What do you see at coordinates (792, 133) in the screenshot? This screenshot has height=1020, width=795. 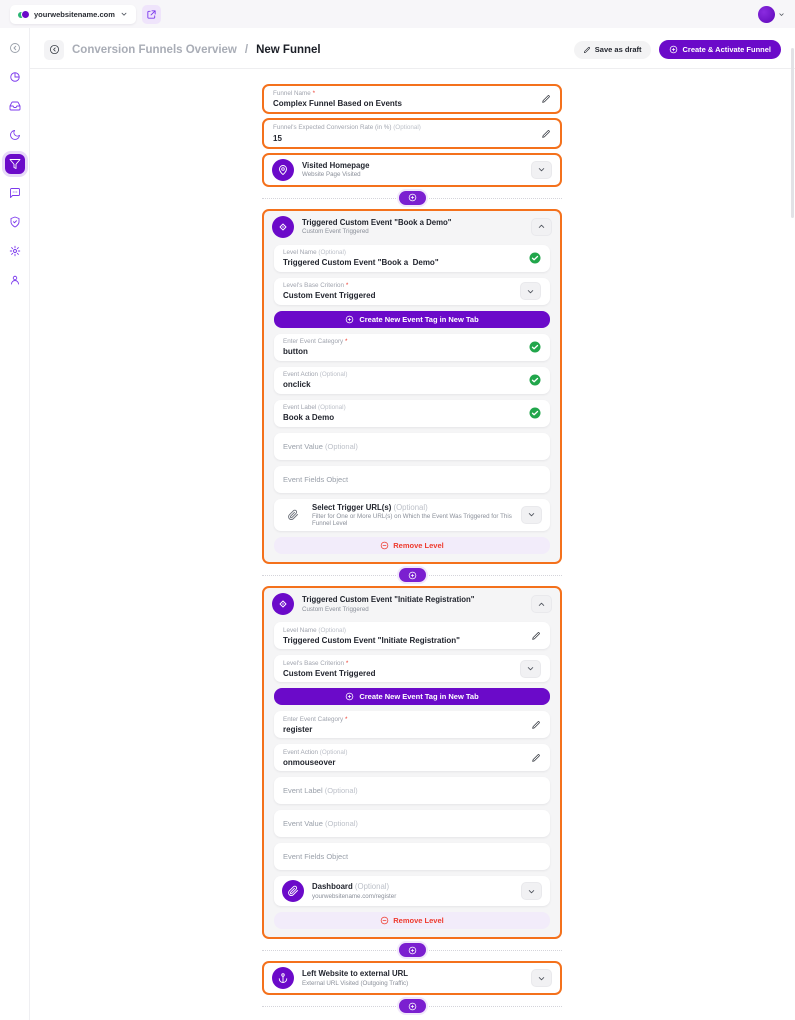 I see `scrollbar` at bounding box center [792, 133].